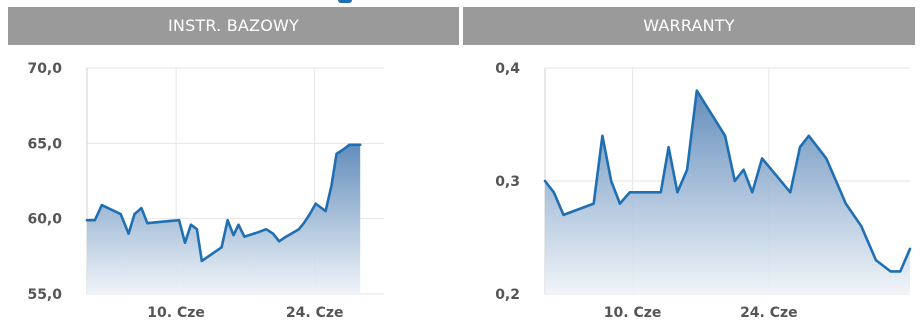 This screenshot has height=324, width=923. I want to click on panel-header-warrants: WARRANTY, so click(689, 26).